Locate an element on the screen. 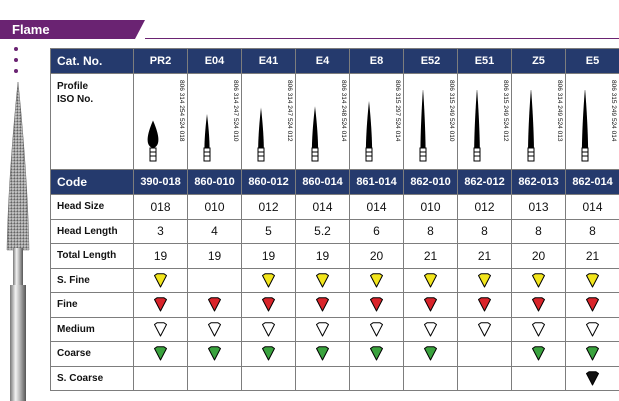  code-cell: 862-014 is located at coordinates (592, 182).